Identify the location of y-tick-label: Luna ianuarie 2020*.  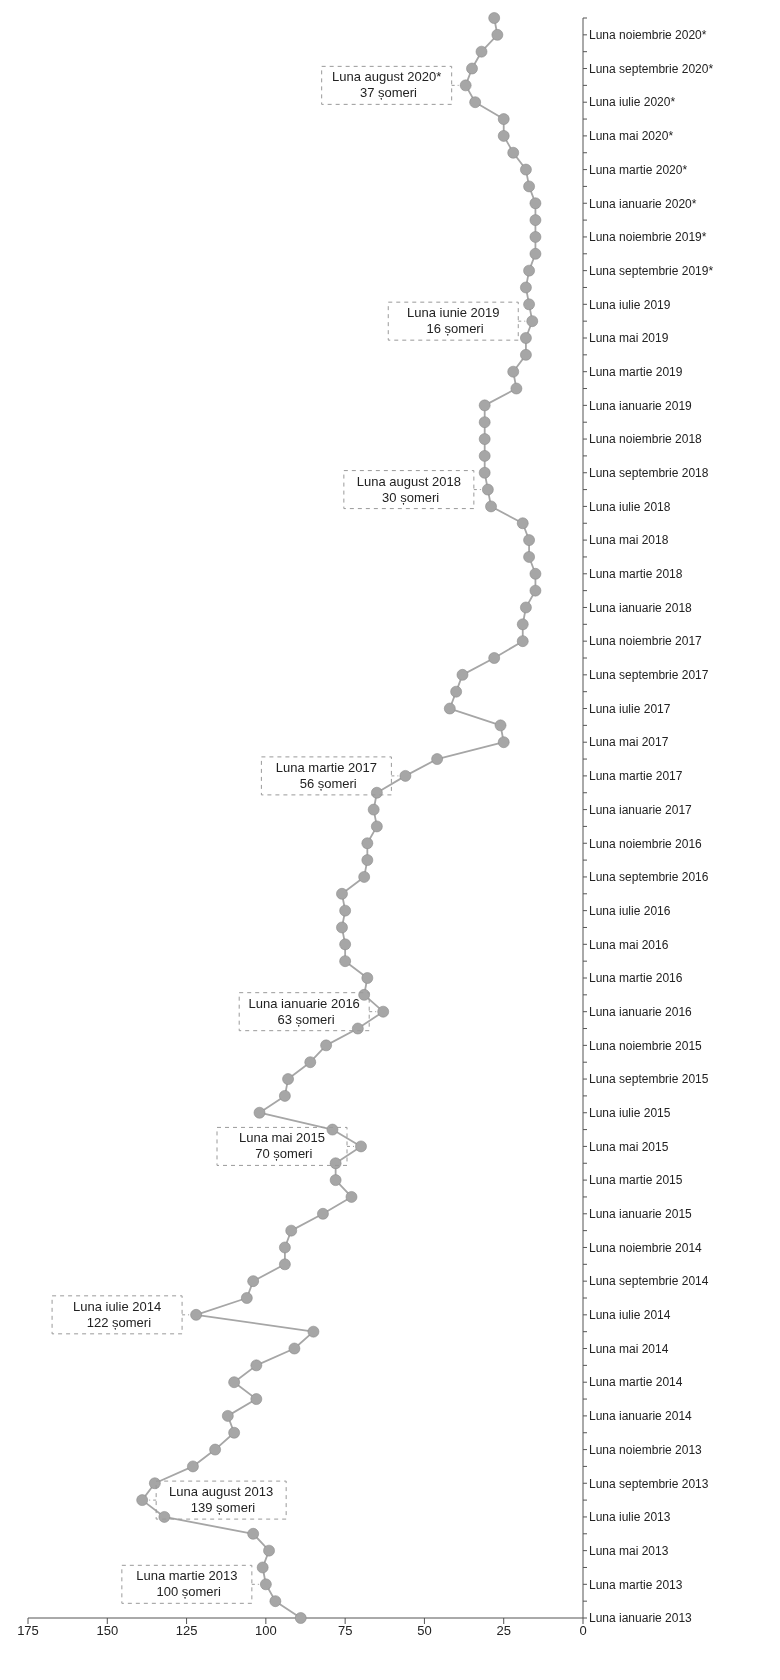
(643, 203).